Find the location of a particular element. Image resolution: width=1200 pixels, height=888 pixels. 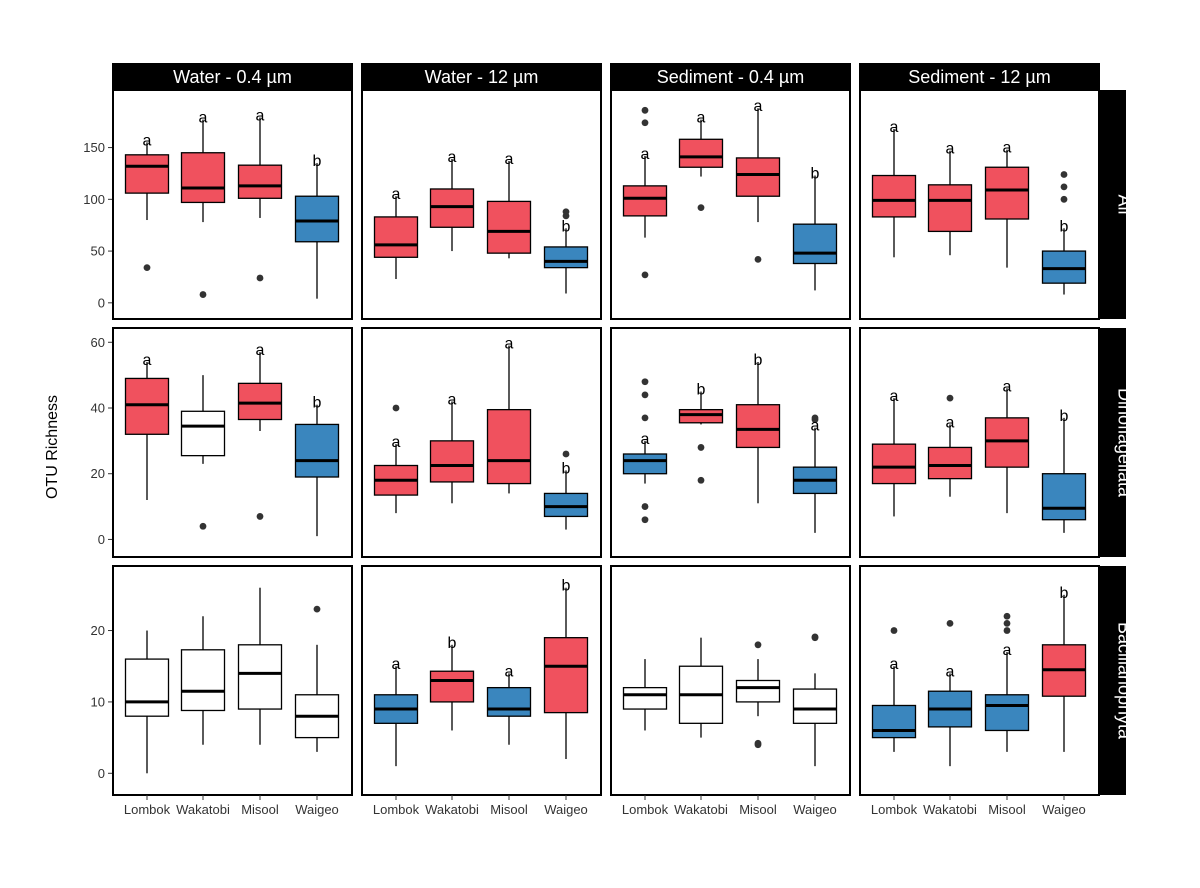

panel-r1-c3: a a a b is located at coordinates (730, 194).